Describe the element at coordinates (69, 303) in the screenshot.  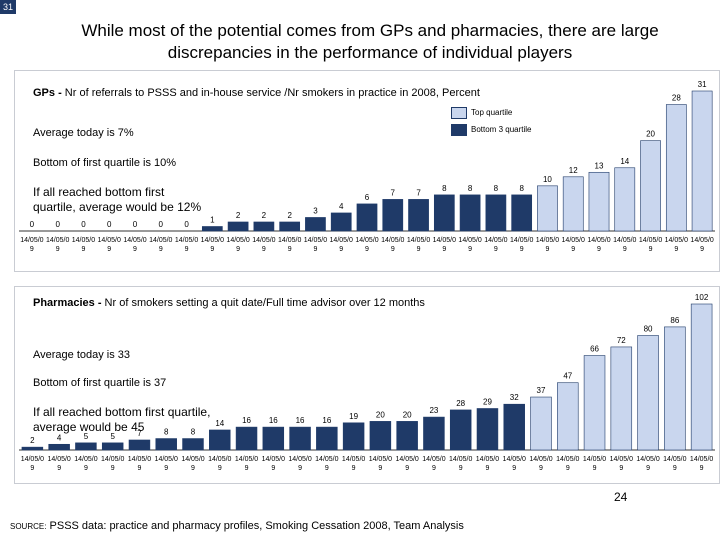
I see `pharmacy-header-bold: Pharmacies -` at that location.